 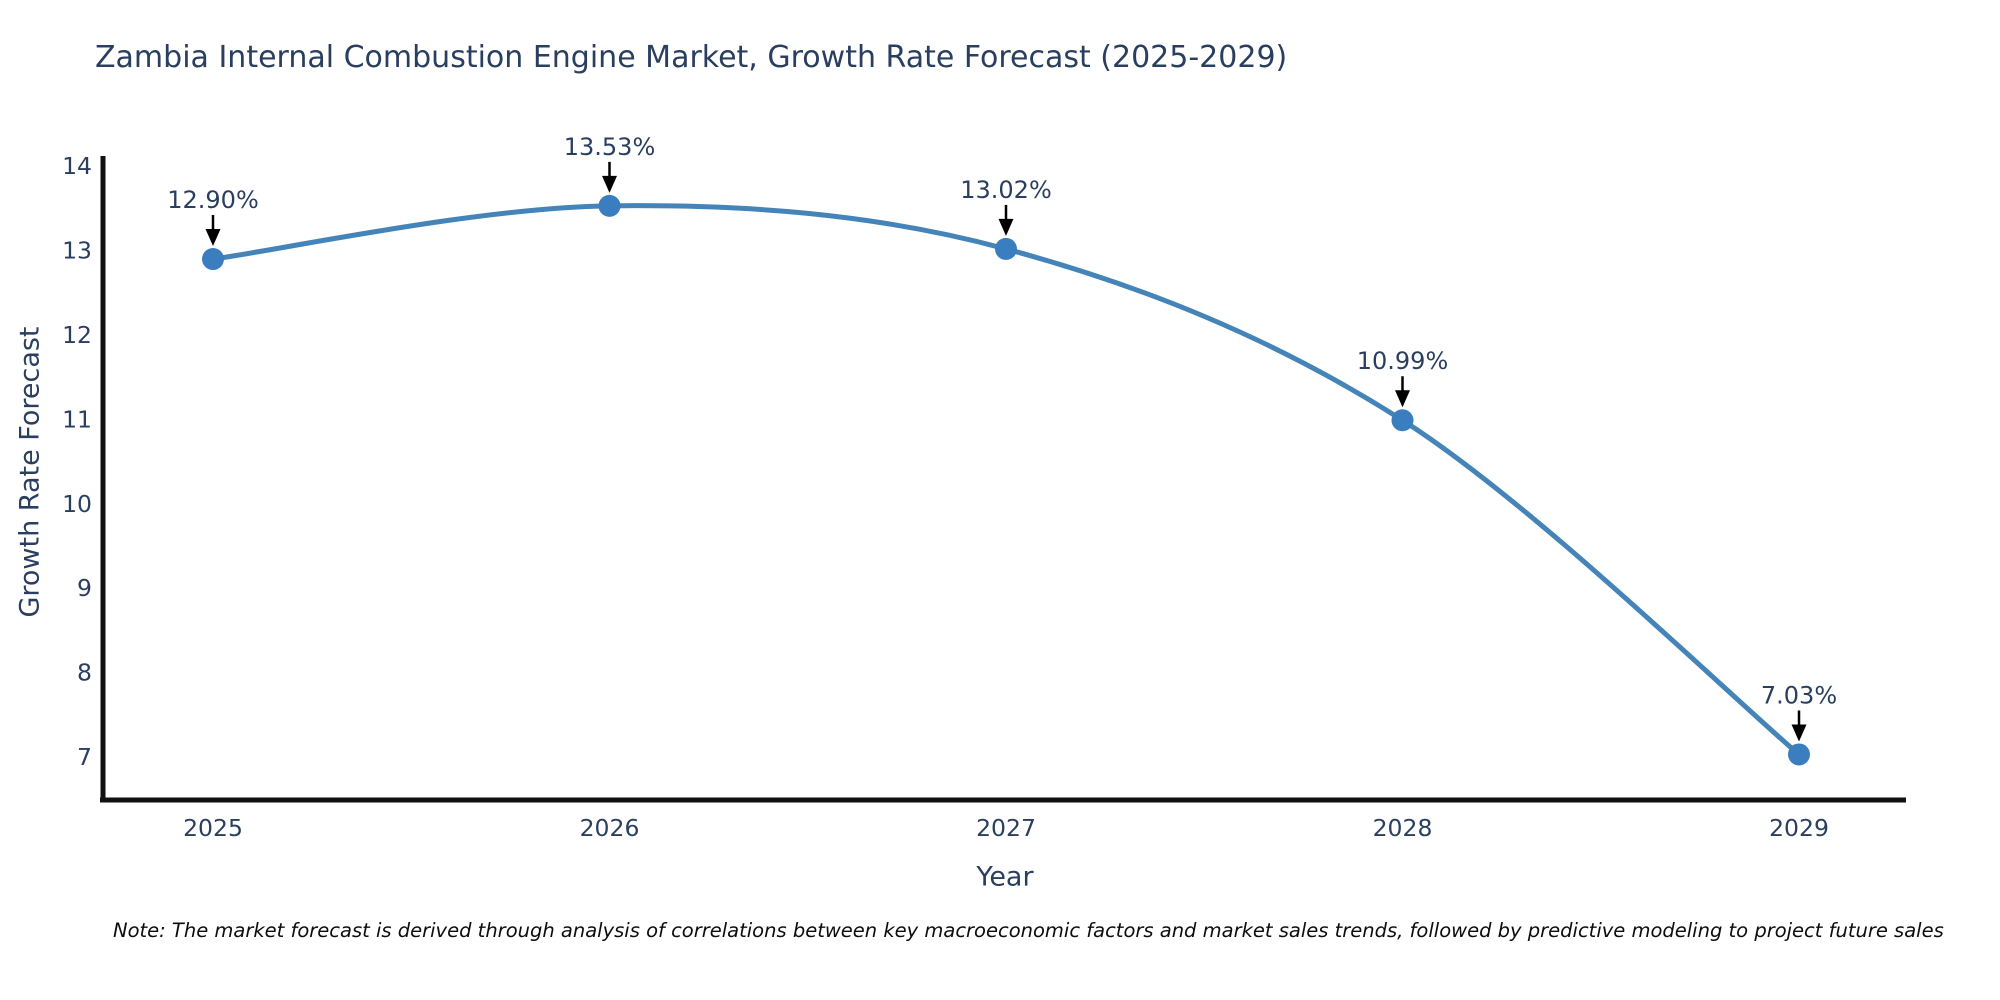 I want to click on x-tick-label: 2028, so click(x=1403, y=828).